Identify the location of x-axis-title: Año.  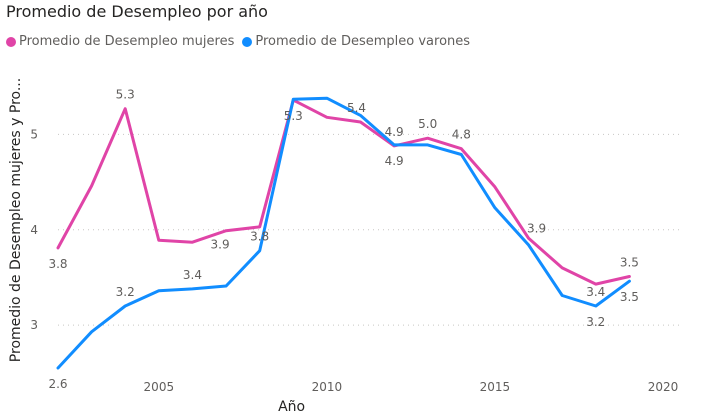
(291, 407).